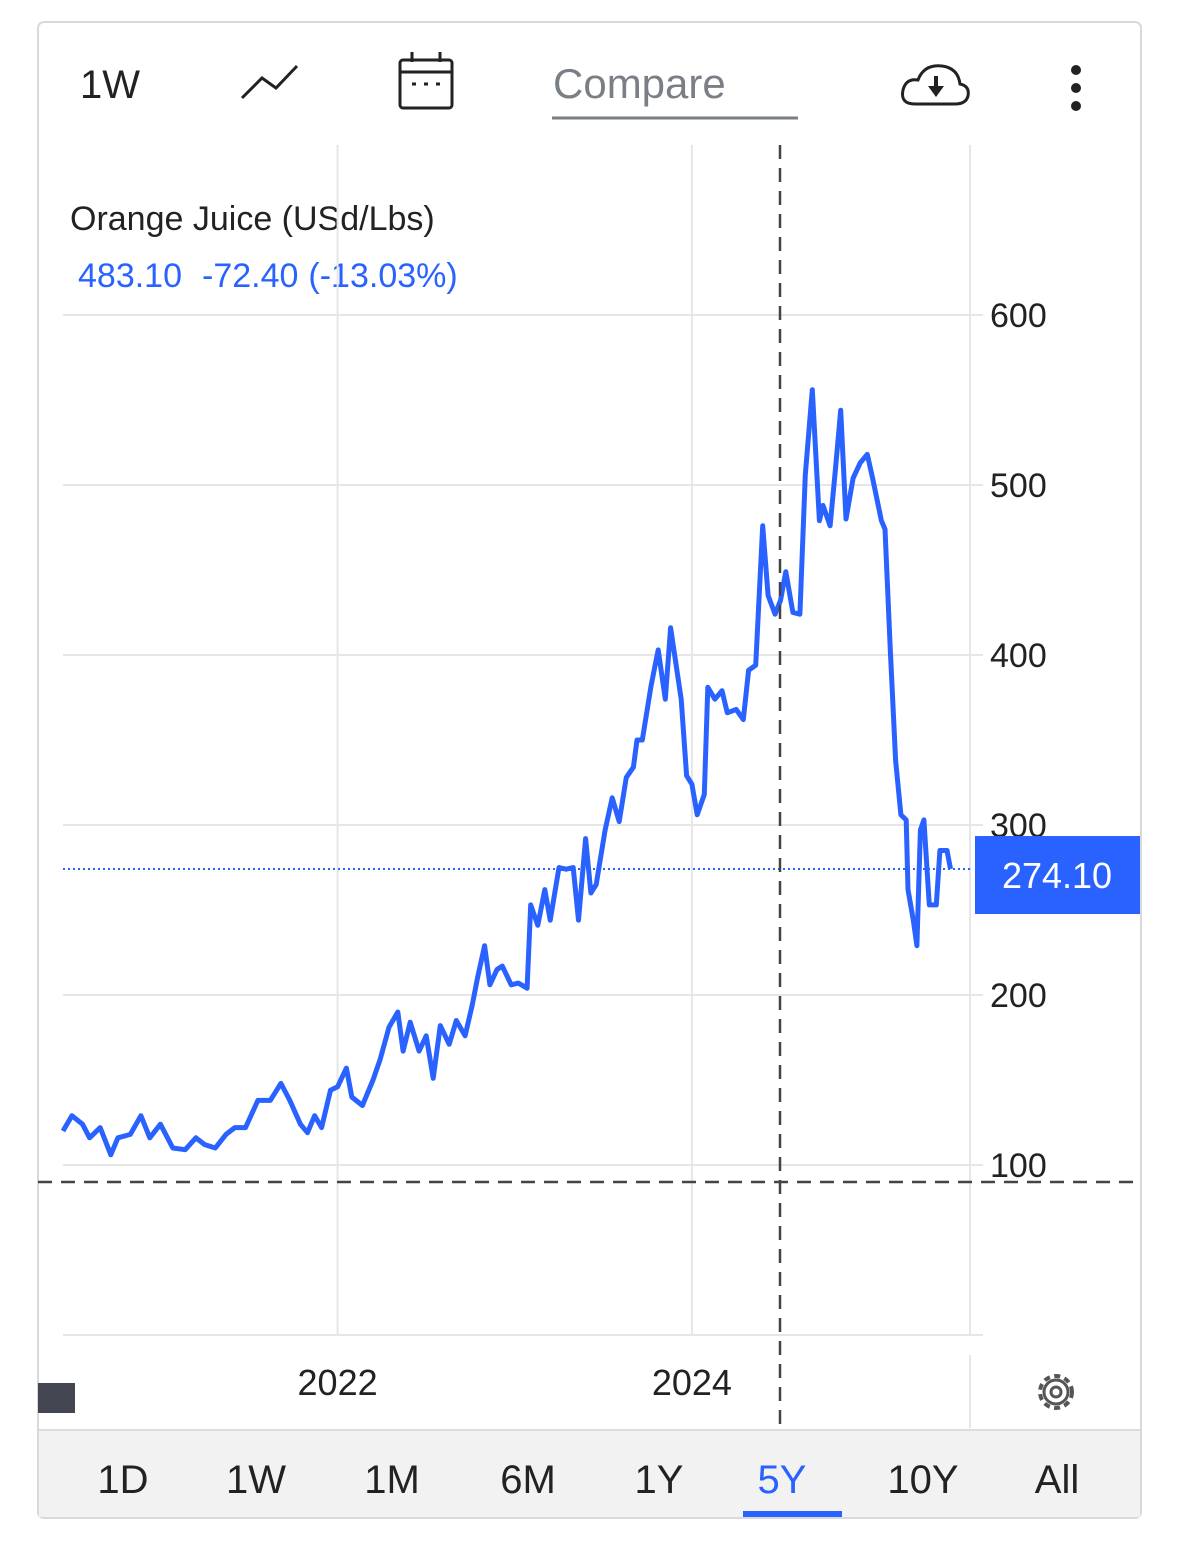 This screenshot has width=1179, height=1550. Describe the element at coordinates (382, 276) in the screenshot. I see `quote-change-percent: (-13.03%)` at that location.